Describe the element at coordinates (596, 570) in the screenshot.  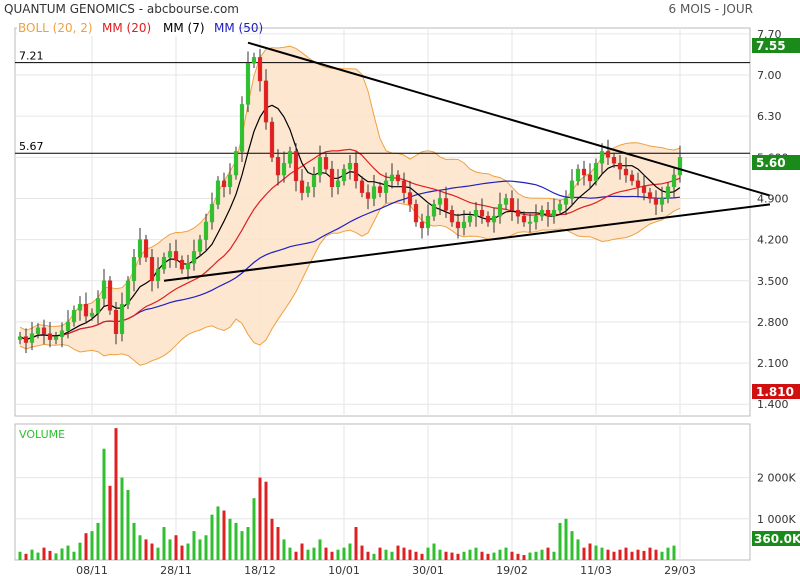
I see `x-tick-label: 11/03` at that location.